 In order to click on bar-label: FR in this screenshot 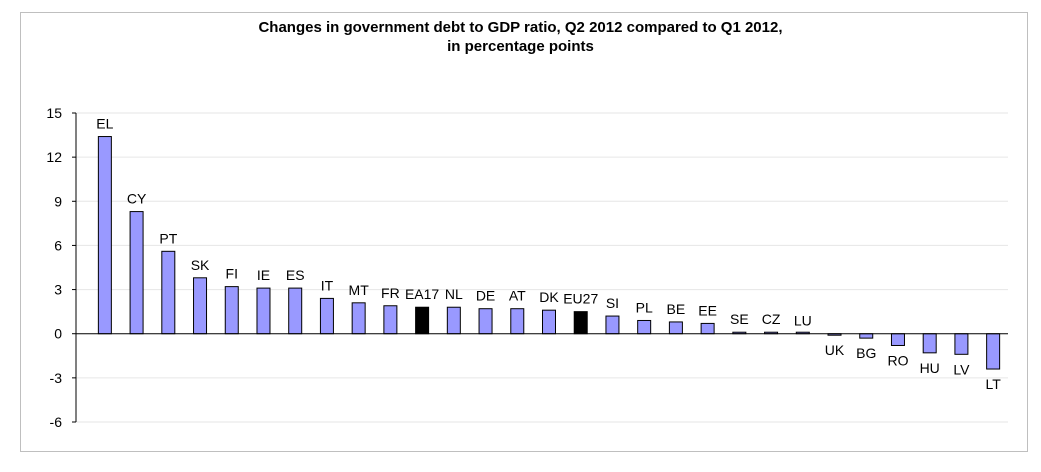, I will do `click(390, 293)`.